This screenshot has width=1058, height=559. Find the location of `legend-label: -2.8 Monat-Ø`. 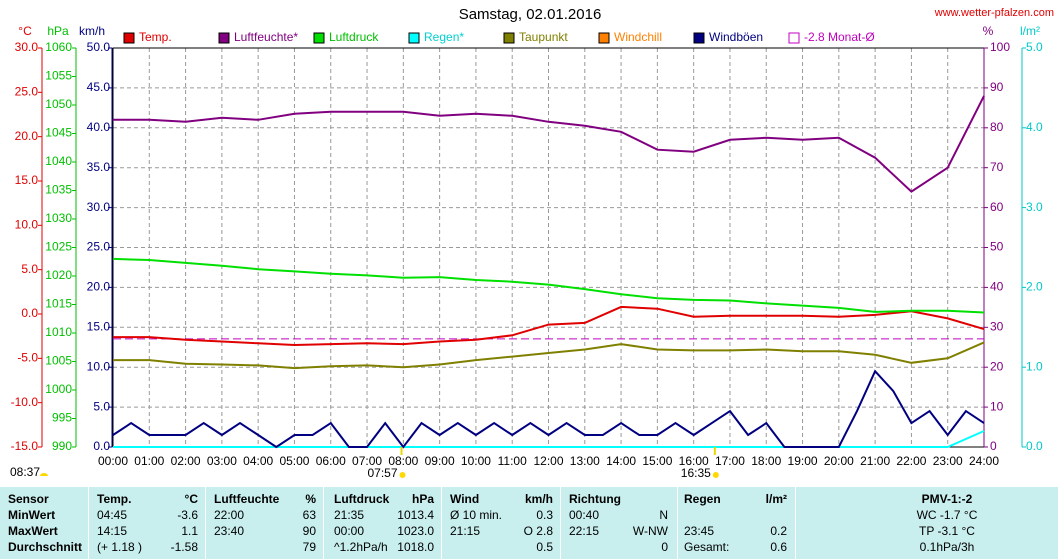

legend-label: -2.8 Monat-Ø is located at coordinates (839, 37).